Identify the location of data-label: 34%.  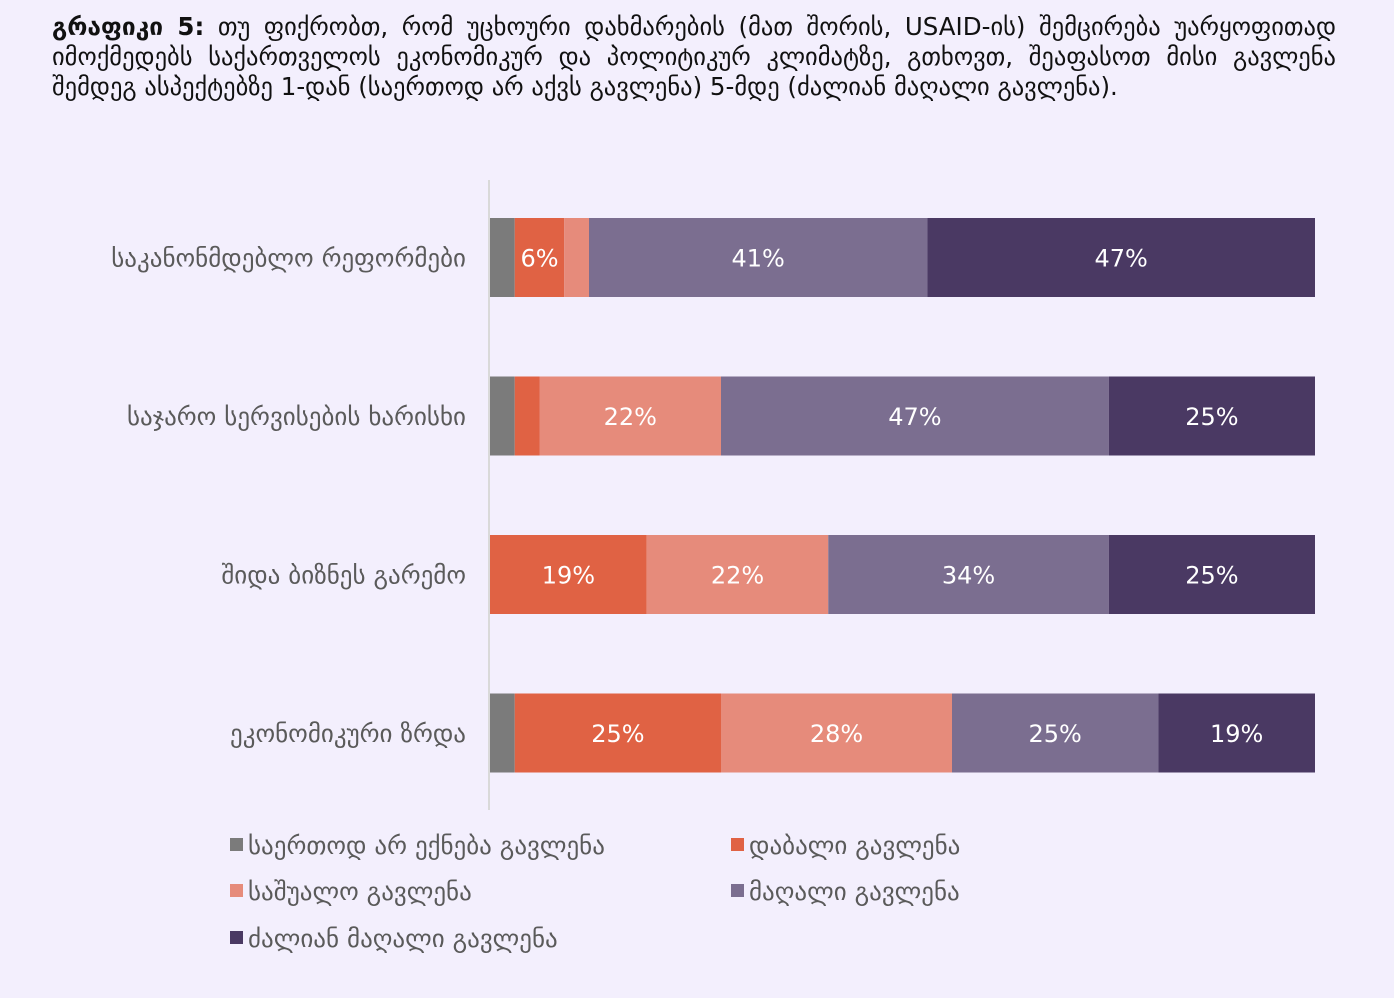
(968, 576).